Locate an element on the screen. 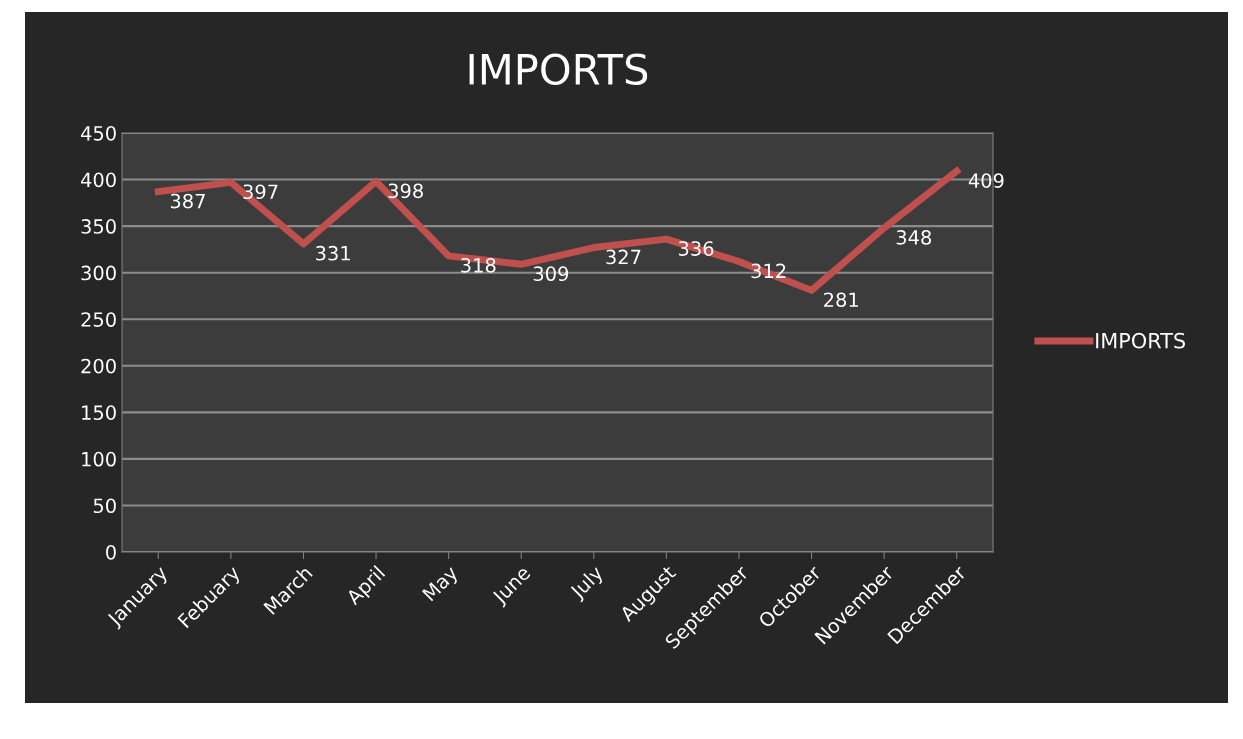 The height and width of the screenshot is (739, 1243). y-tick-label: 250 is located at coordinates (98, 319).